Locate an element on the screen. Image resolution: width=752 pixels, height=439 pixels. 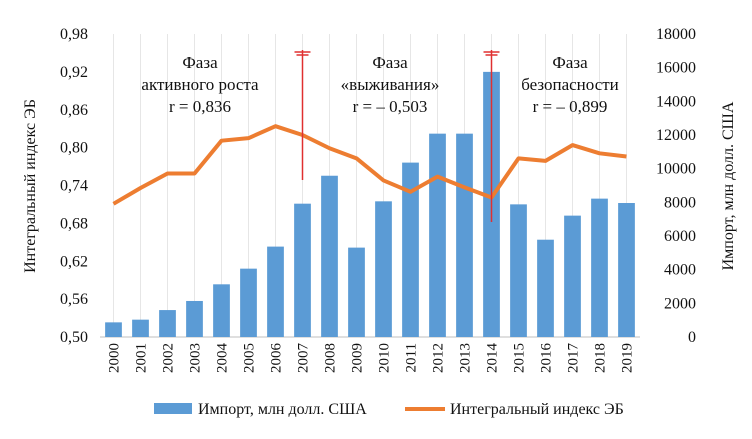
annotation-line: r = 0,836 is located at coordinates (200, 106).